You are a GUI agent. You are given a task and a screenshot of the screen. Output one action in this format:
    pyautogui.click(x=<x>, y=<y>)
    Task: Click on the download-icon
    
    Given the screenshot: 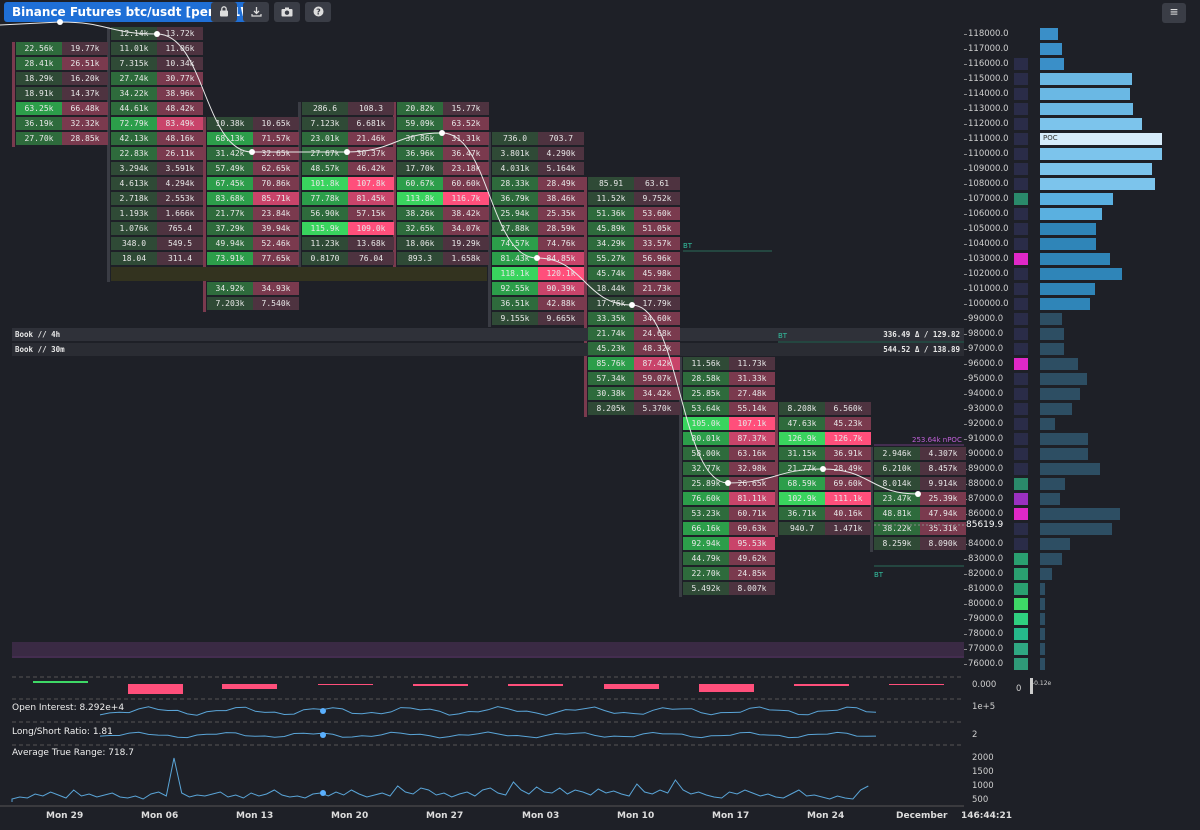 What is the action you would take?
    pyautogui.click(x=256, y=12)
    